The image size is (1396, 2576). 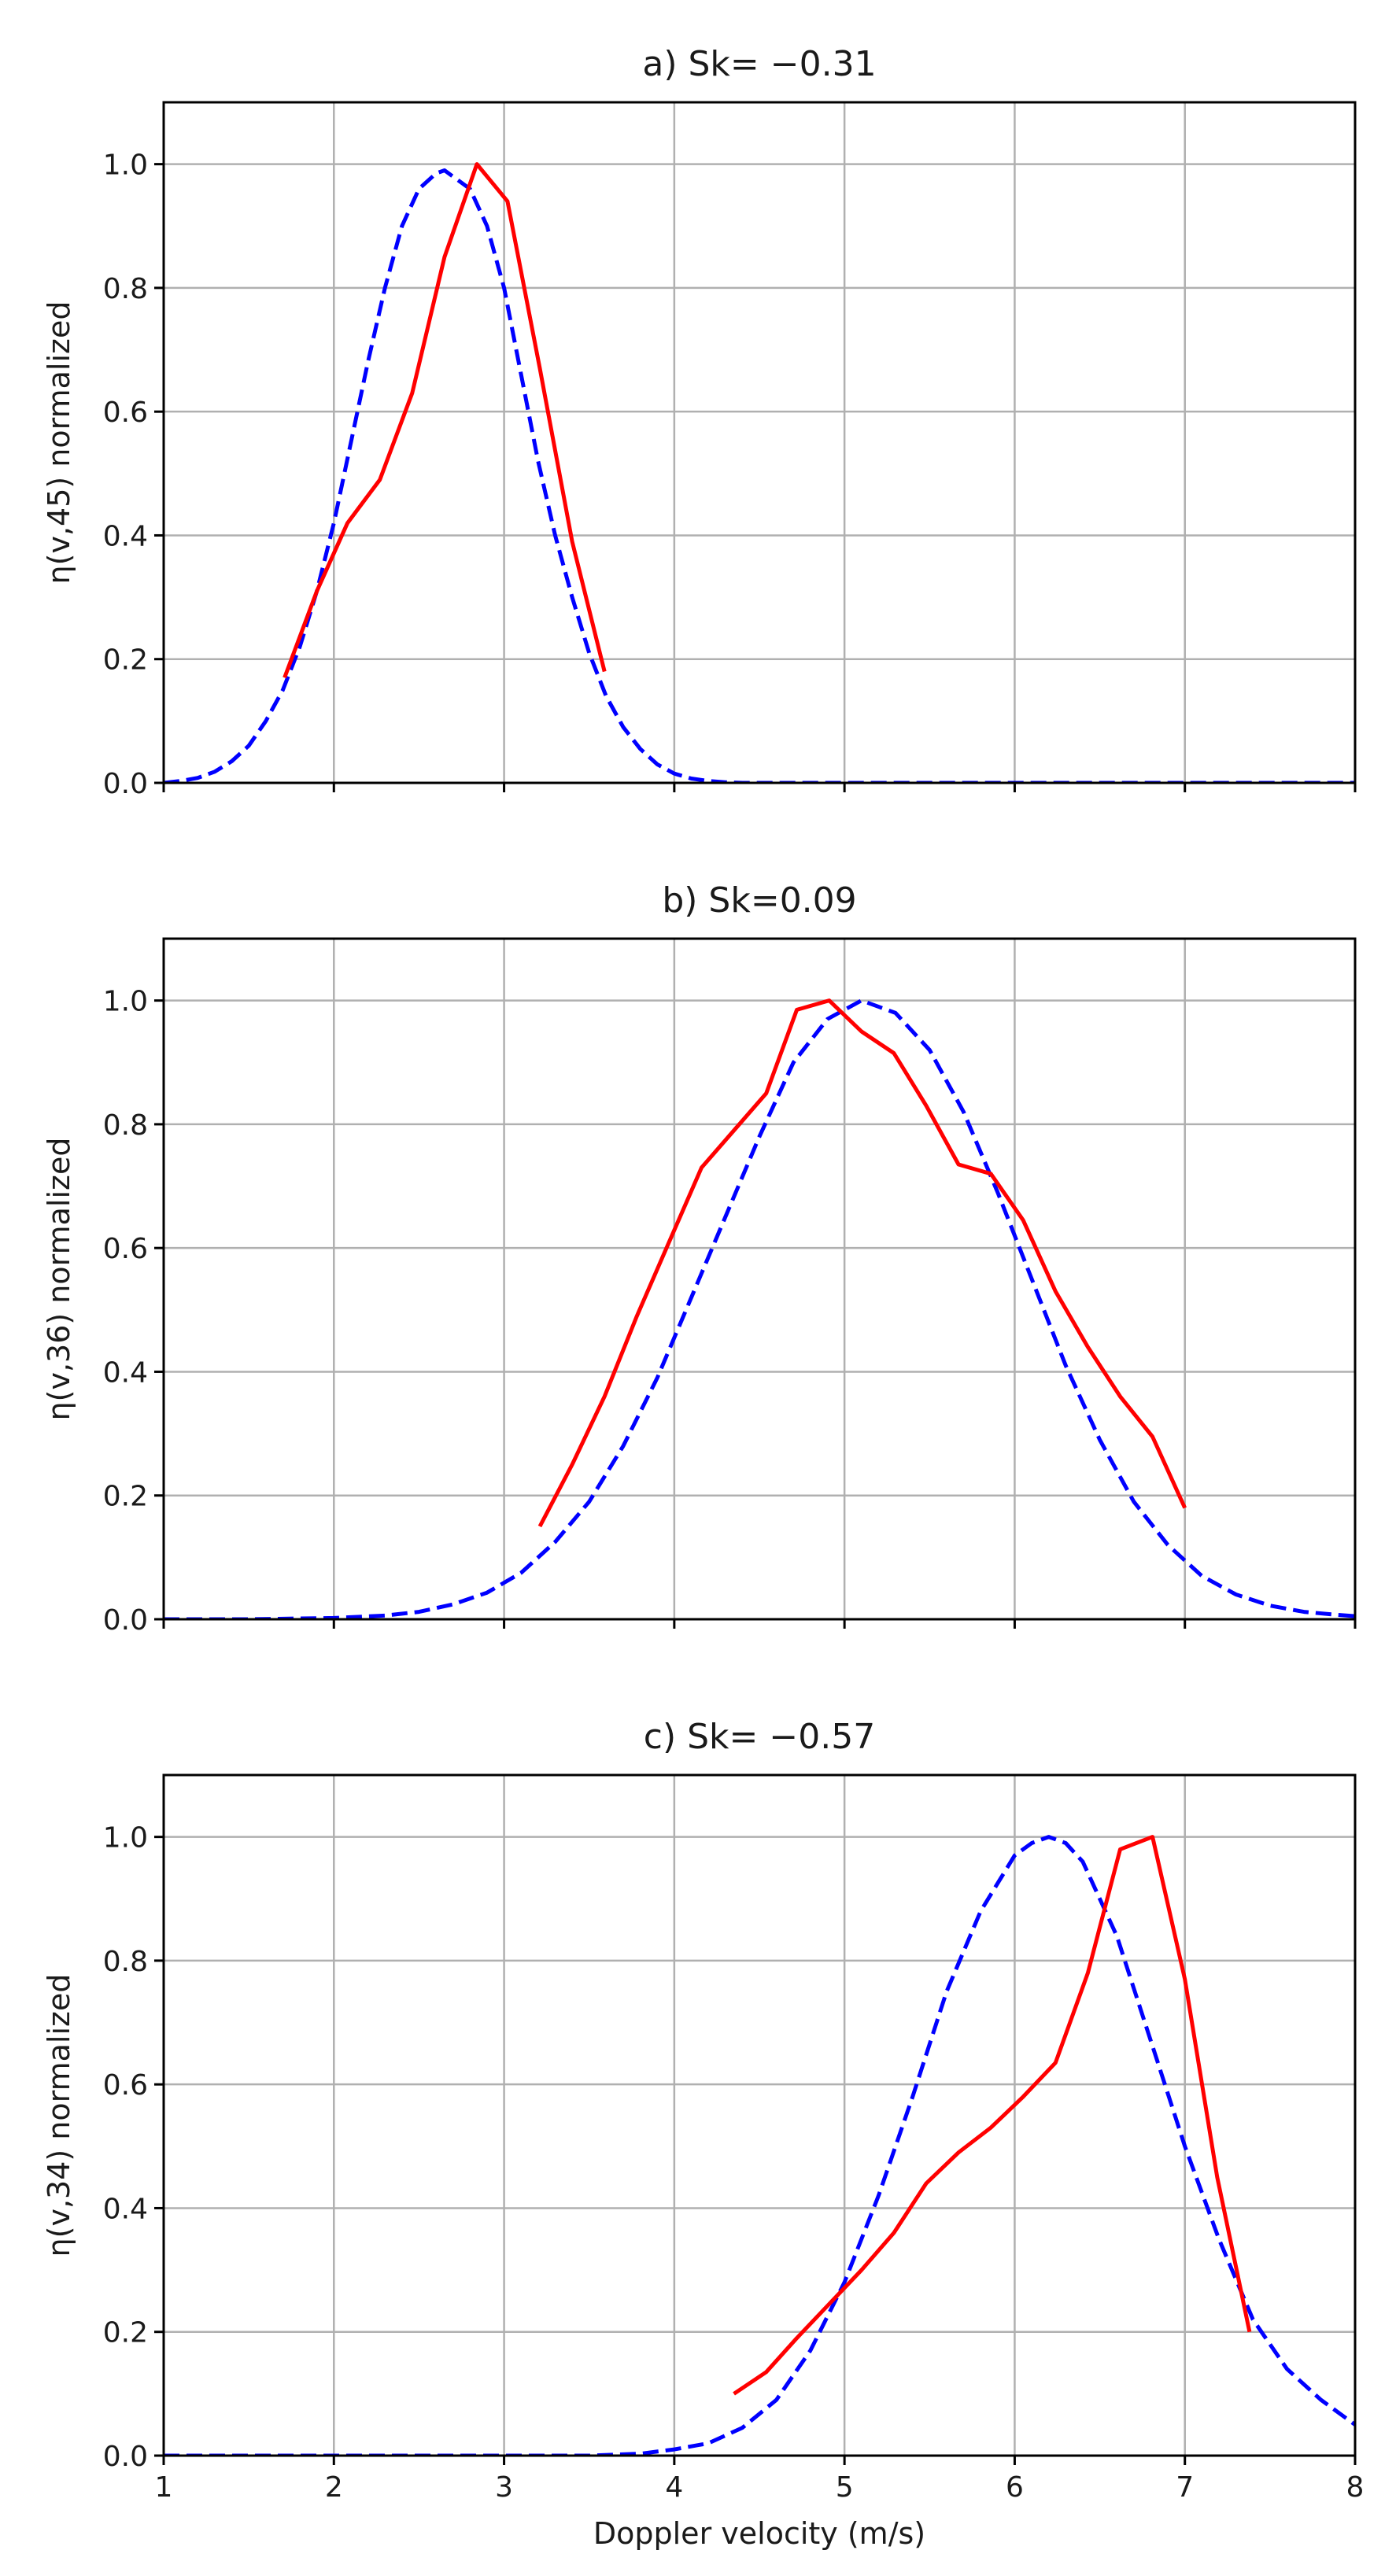 I want to click on x-axis-label: Doppler velocity (m/s), so click(x=759, y=2534).